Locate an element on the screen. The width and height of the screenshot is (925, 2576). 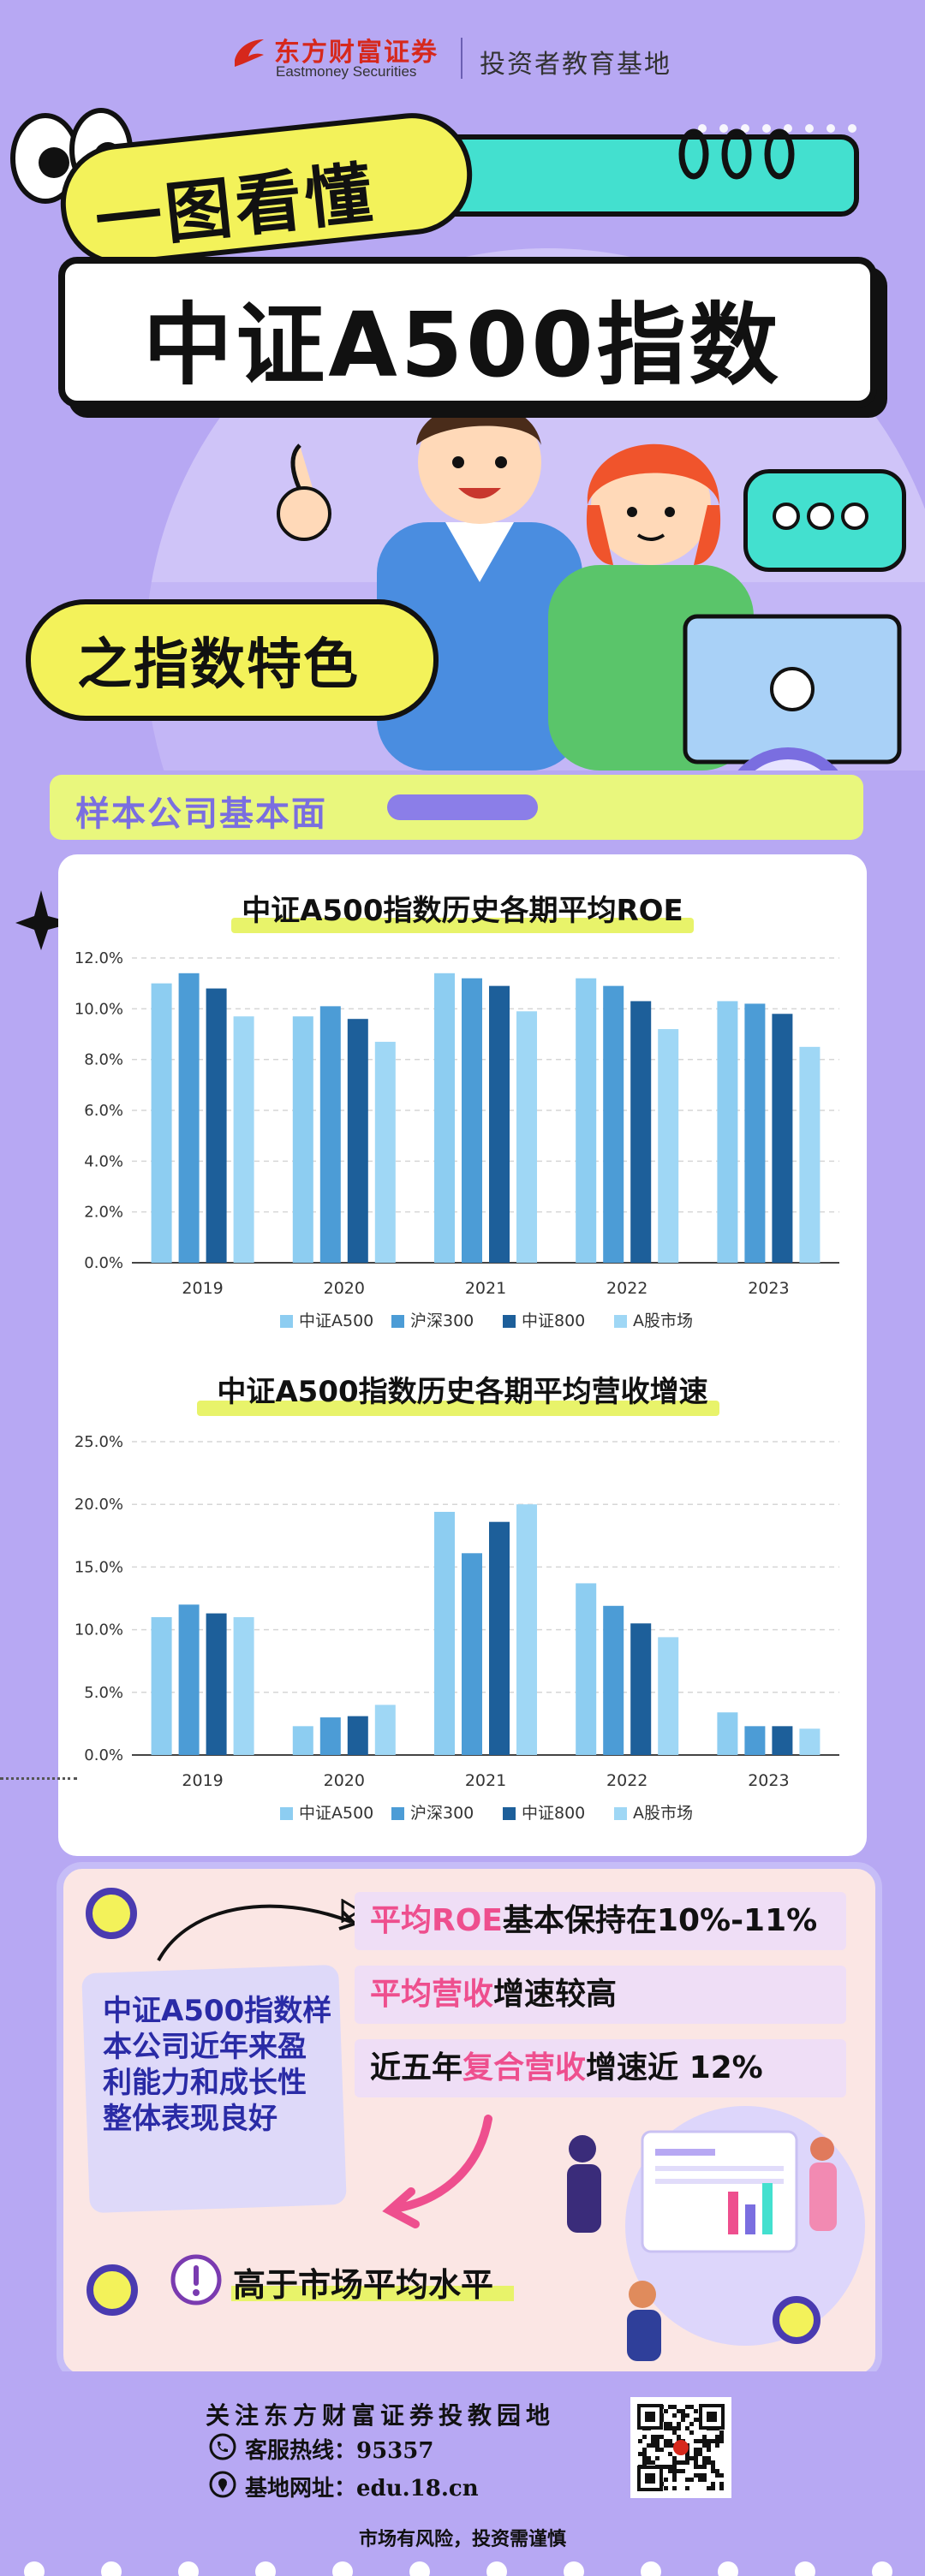
summary-point-roe-highlight: 平均ROE is located at coordinates (437, 1921).